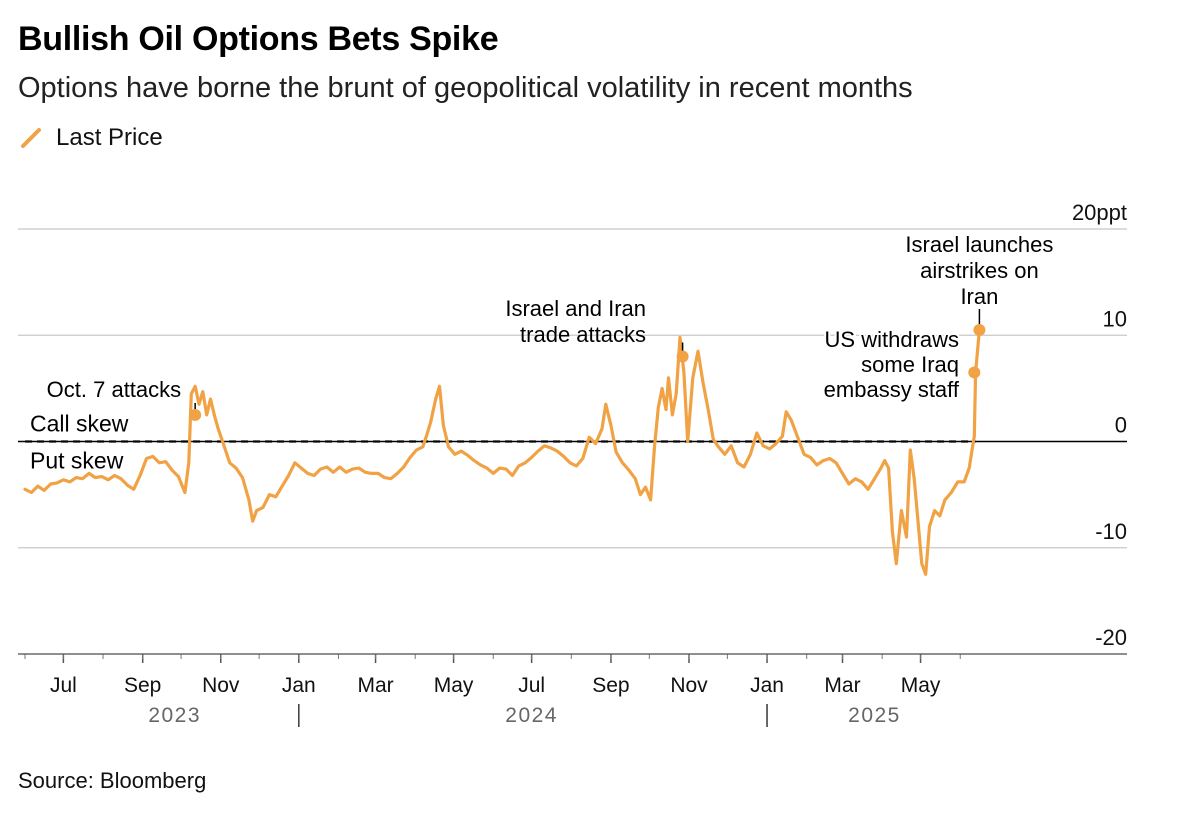 The image size is (1200, 819). What do you see at coordinates (892, 389) in the screenshot?
I see `annotation-text: embassy staff` at bounding box center [892, 389].